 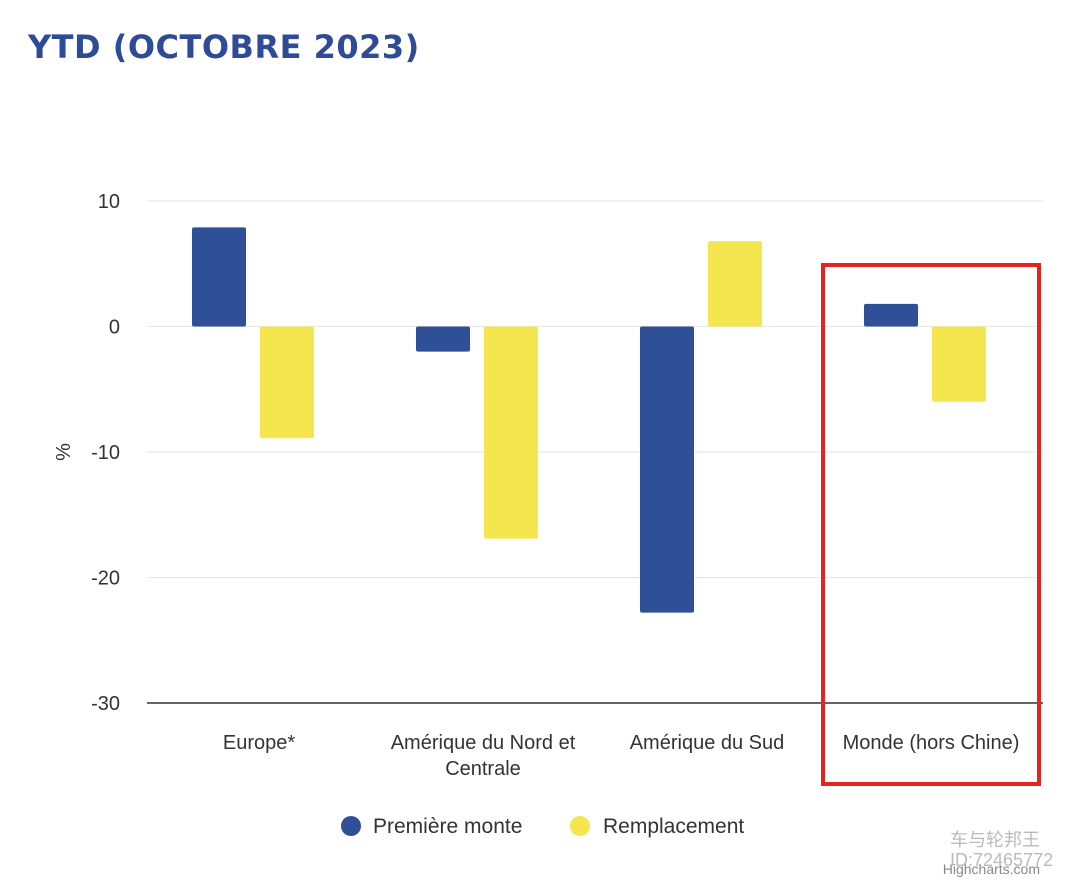 What do you see at coordinates (224, 47) in the screenshot?
I see `chart-title: YTD (OCTOBRE 2023)` at bounding box center [224, 47].